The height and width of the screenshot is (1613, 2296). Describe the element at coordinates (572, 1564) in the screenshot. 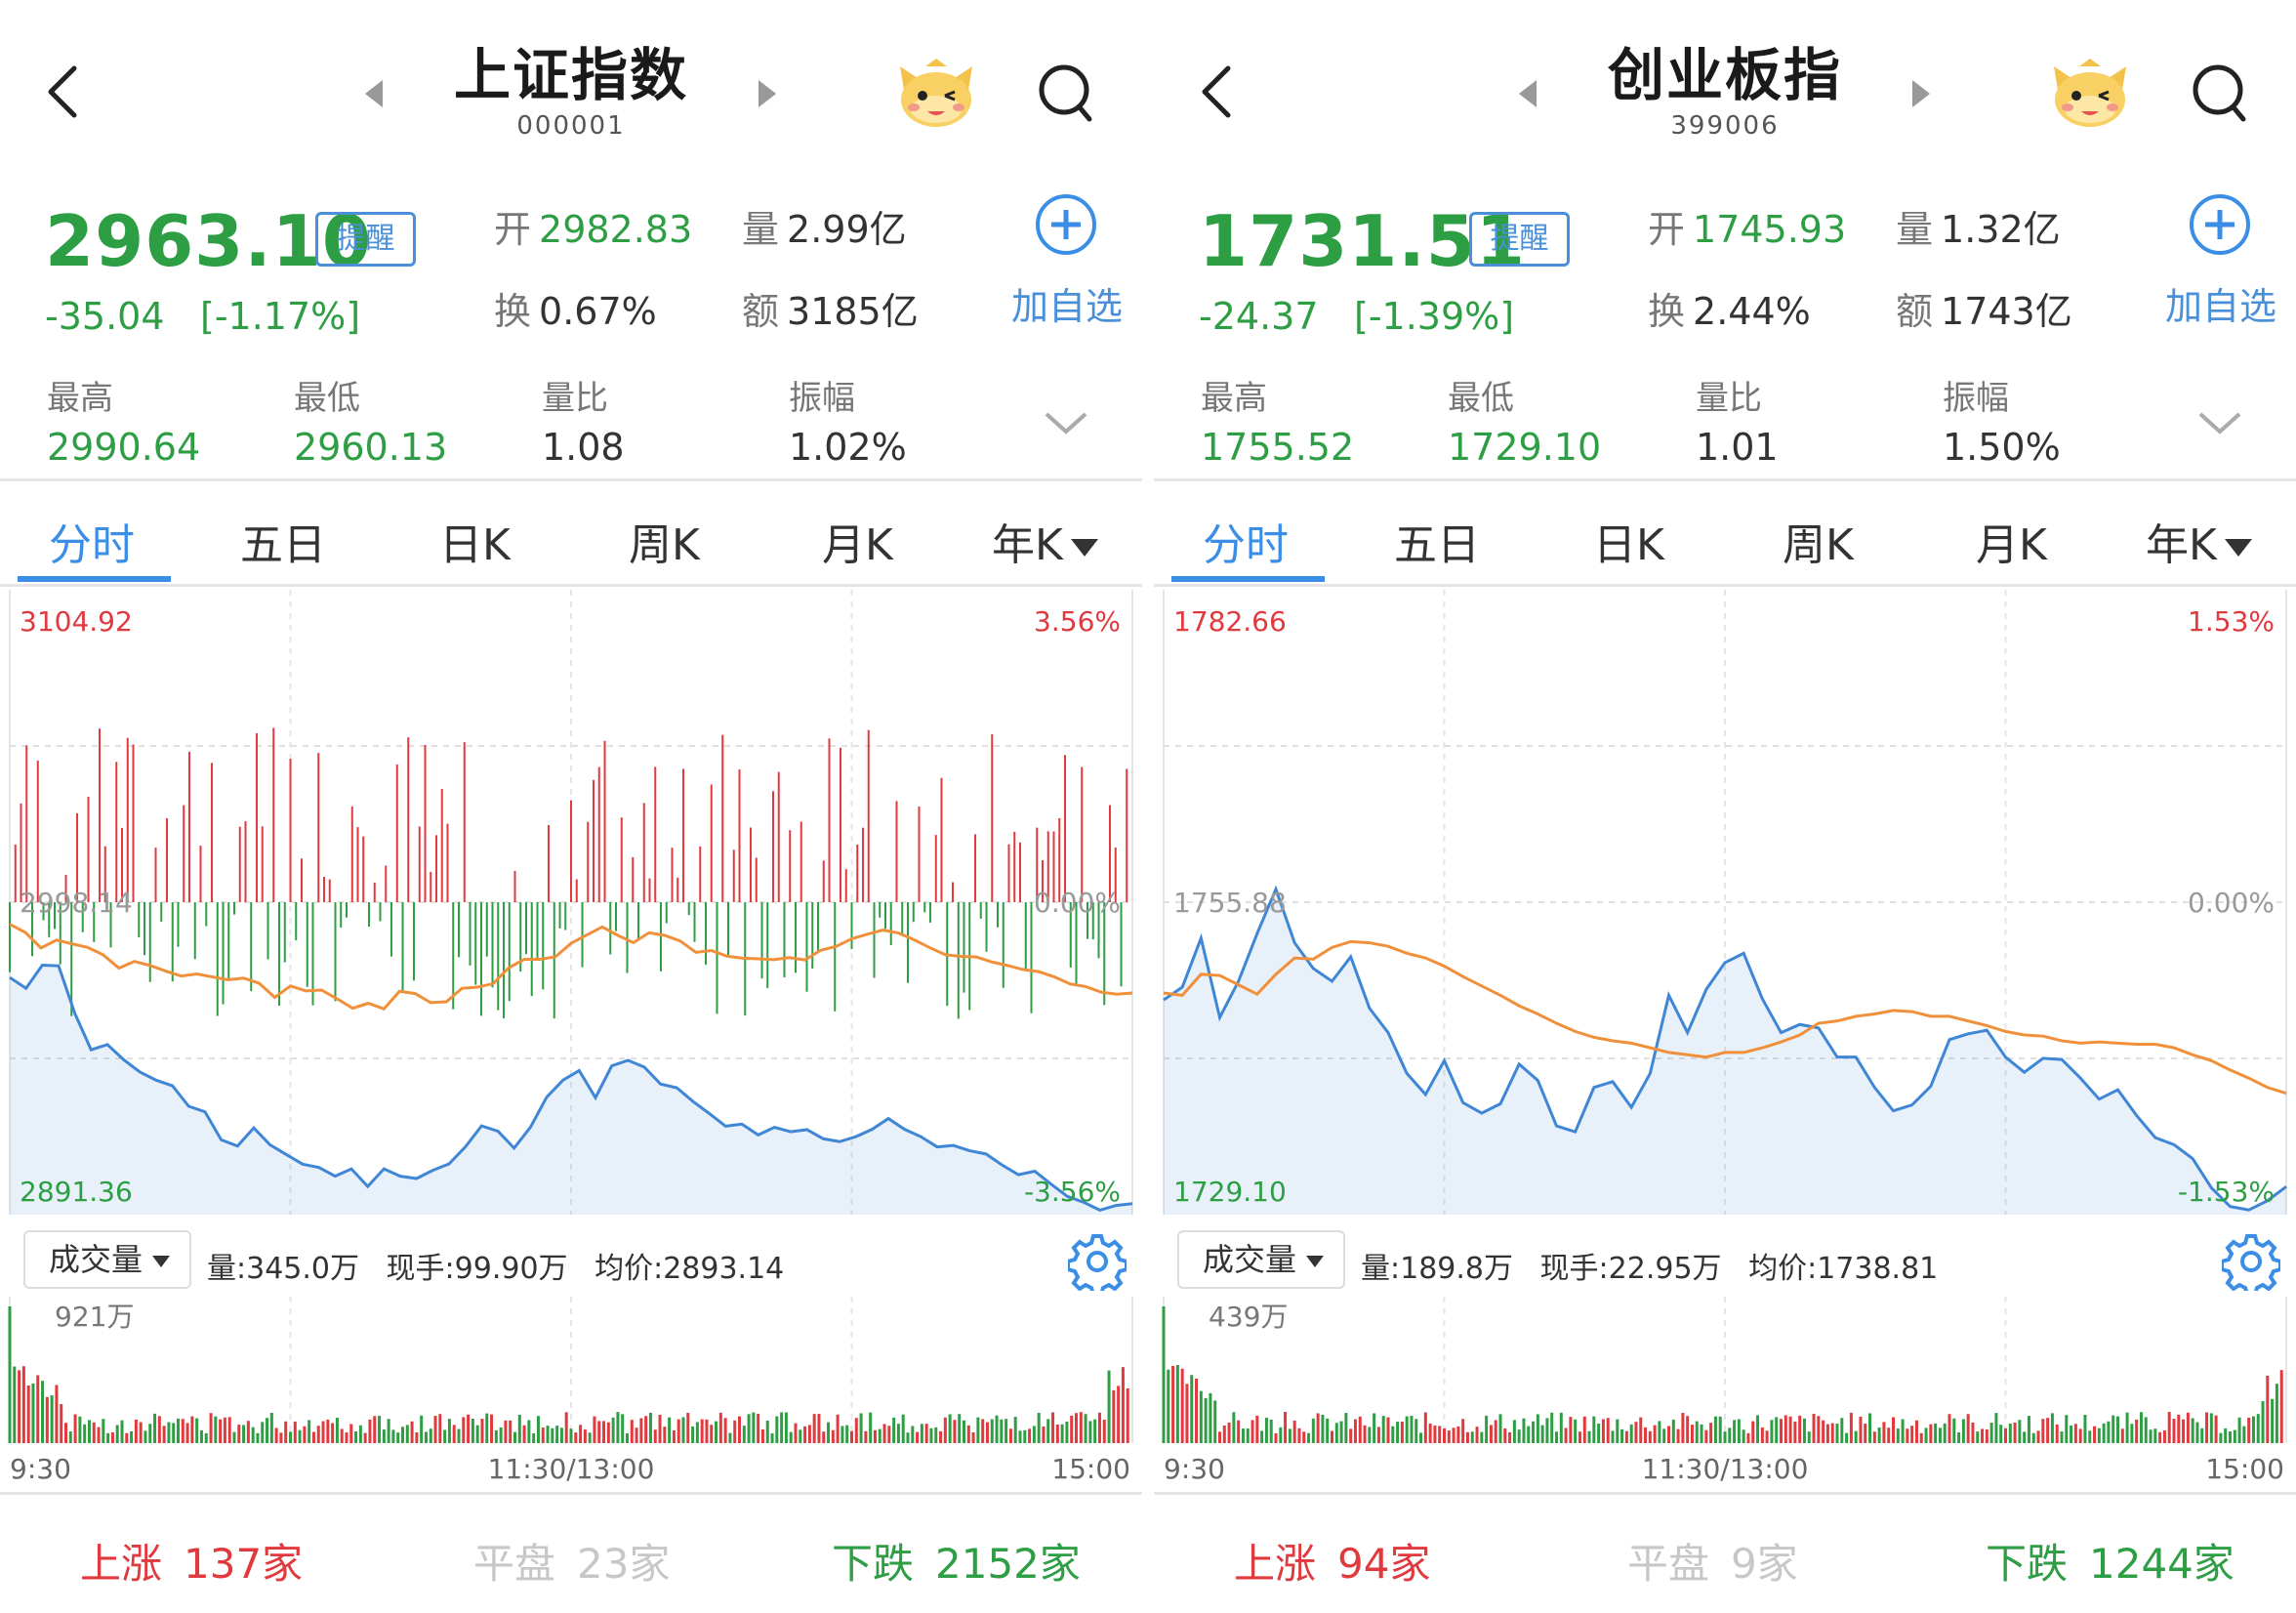

I see `unchanged: 平盘 23家` at that location.